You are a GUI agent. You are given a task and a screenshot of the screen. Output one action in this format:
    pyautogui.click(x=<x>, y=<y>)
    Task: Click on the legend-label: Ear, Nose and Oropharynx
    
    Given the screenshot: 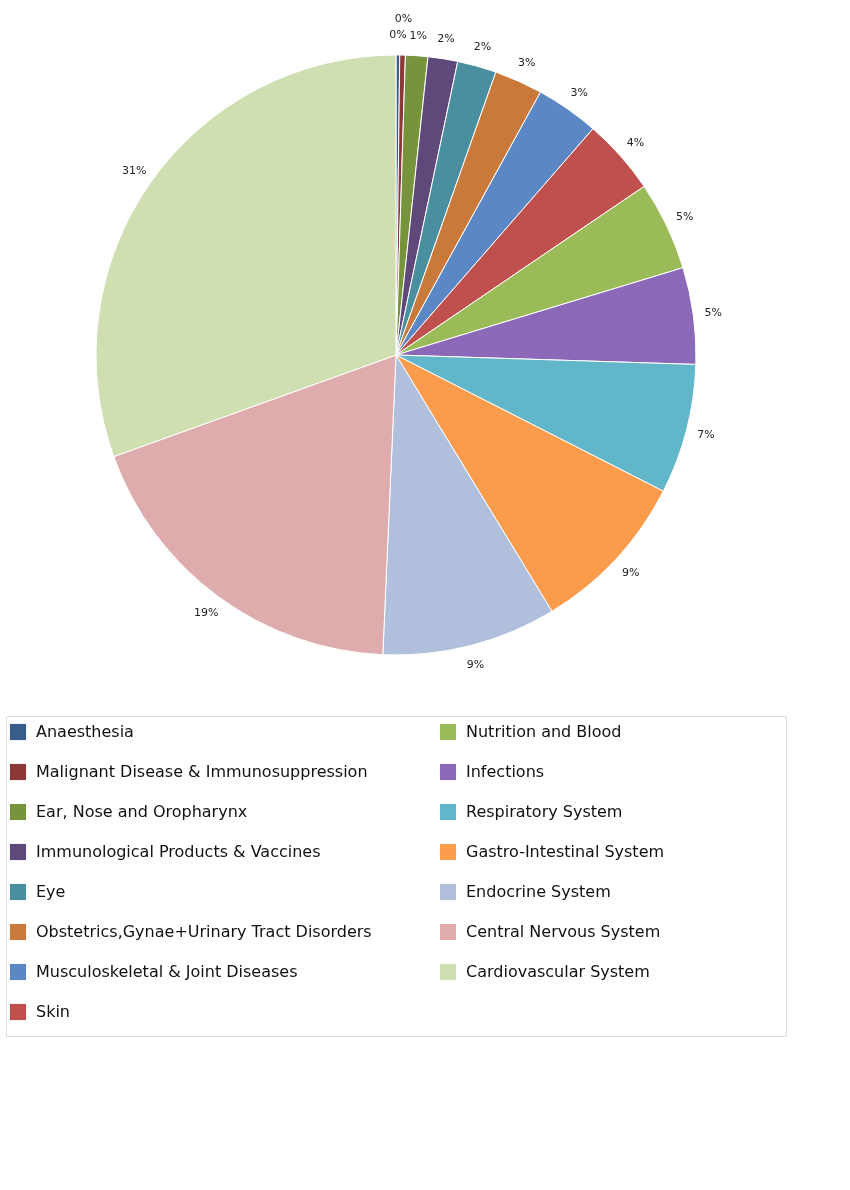 What is the action you would take?
    pyautogui.click(x=142, y=811)
    